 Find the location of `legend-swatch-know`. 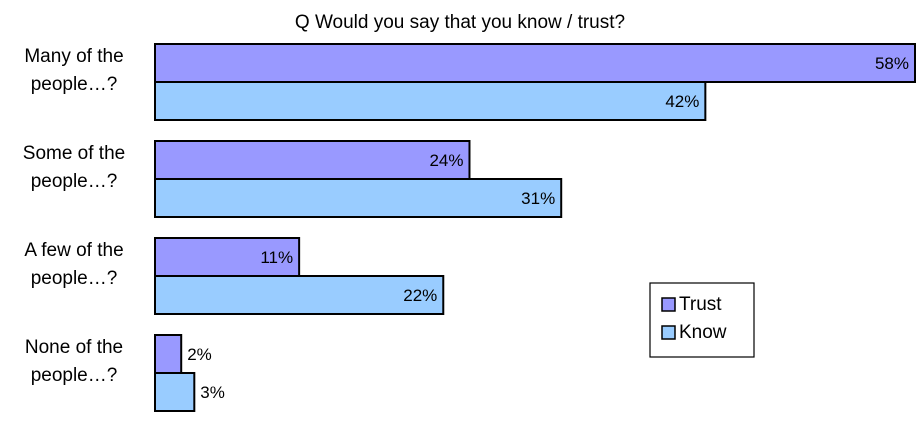

legend-swatch-know is located at coordinates (668, 332).